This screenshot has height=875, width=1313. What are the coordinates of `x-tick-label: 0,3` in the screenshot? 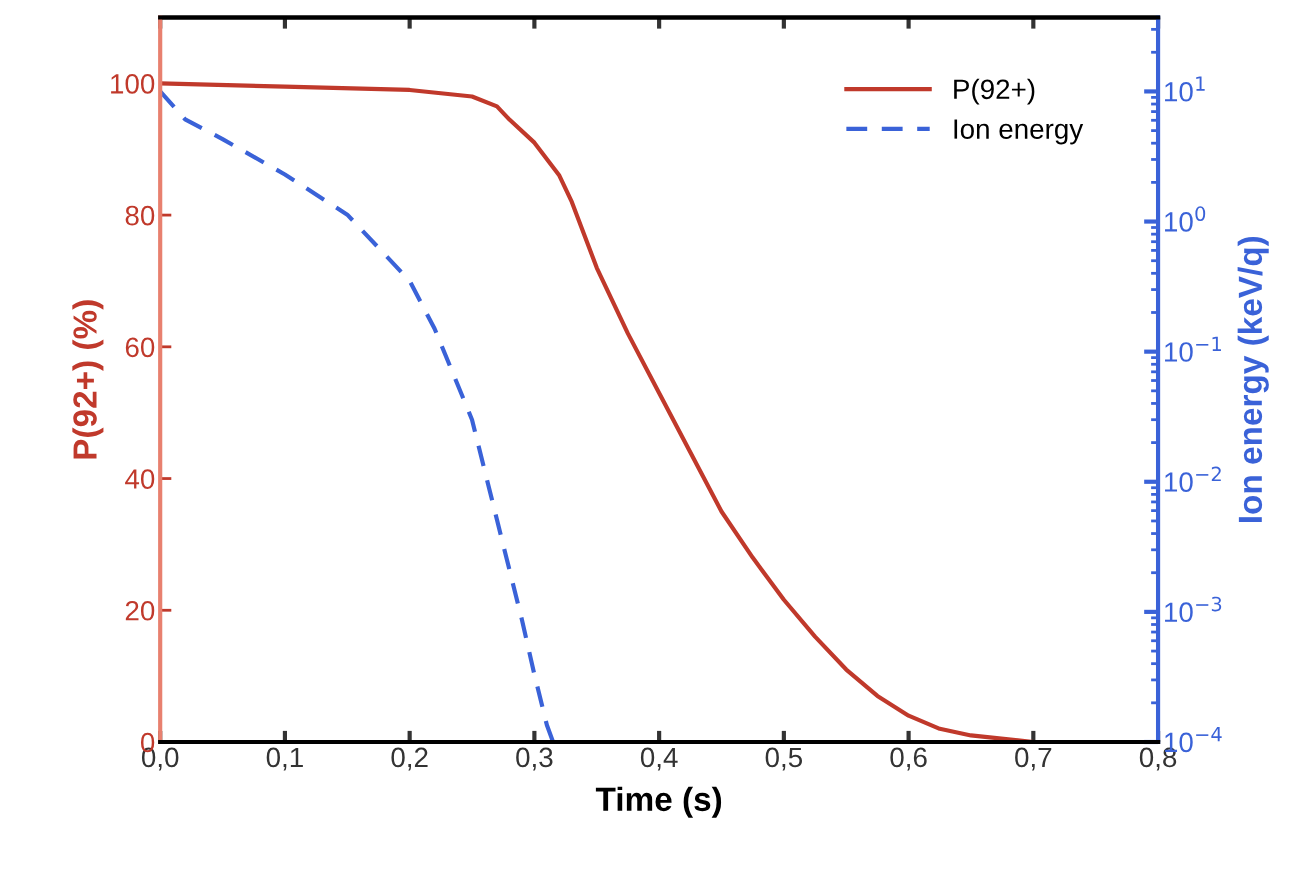 It's located at (534, 759).